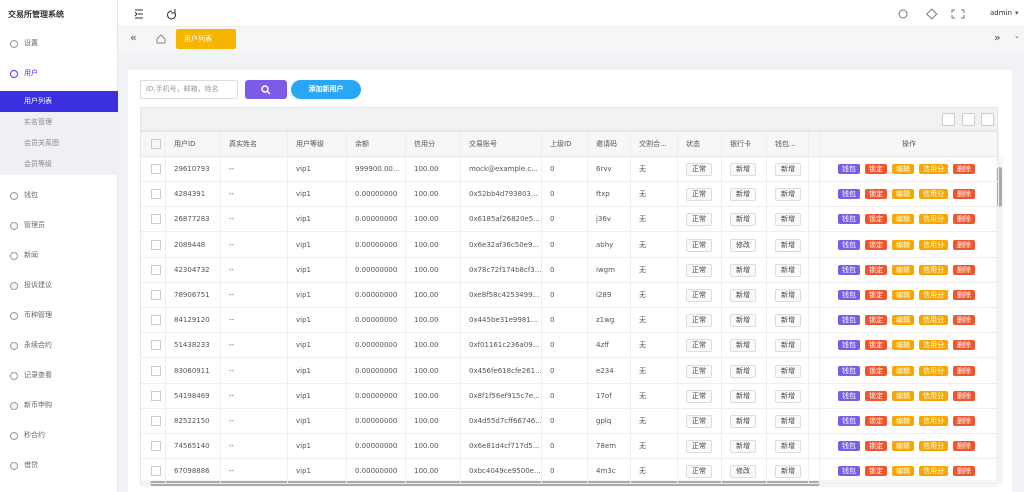 Image resolution: width=1024 pixels, height=492 pixels. What do you see at coordinates (206, 39) in the screenshot?
I see `tab: 用户列表` at bounding box center [206, 39].